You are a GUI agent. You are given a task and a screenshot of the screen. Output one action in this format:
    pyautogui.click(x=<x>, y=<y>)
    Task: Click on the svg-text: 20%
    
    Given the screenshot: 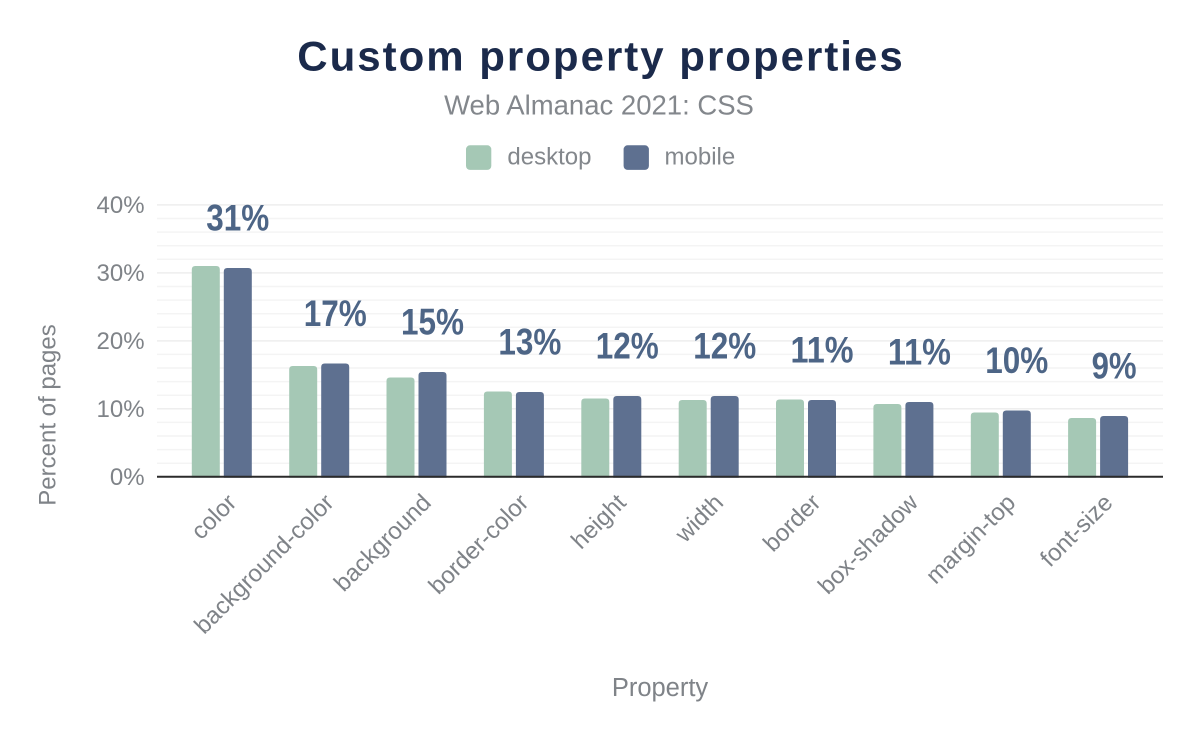 What is the action you would take?
    pyautogui.click(x=121, y=341)
    